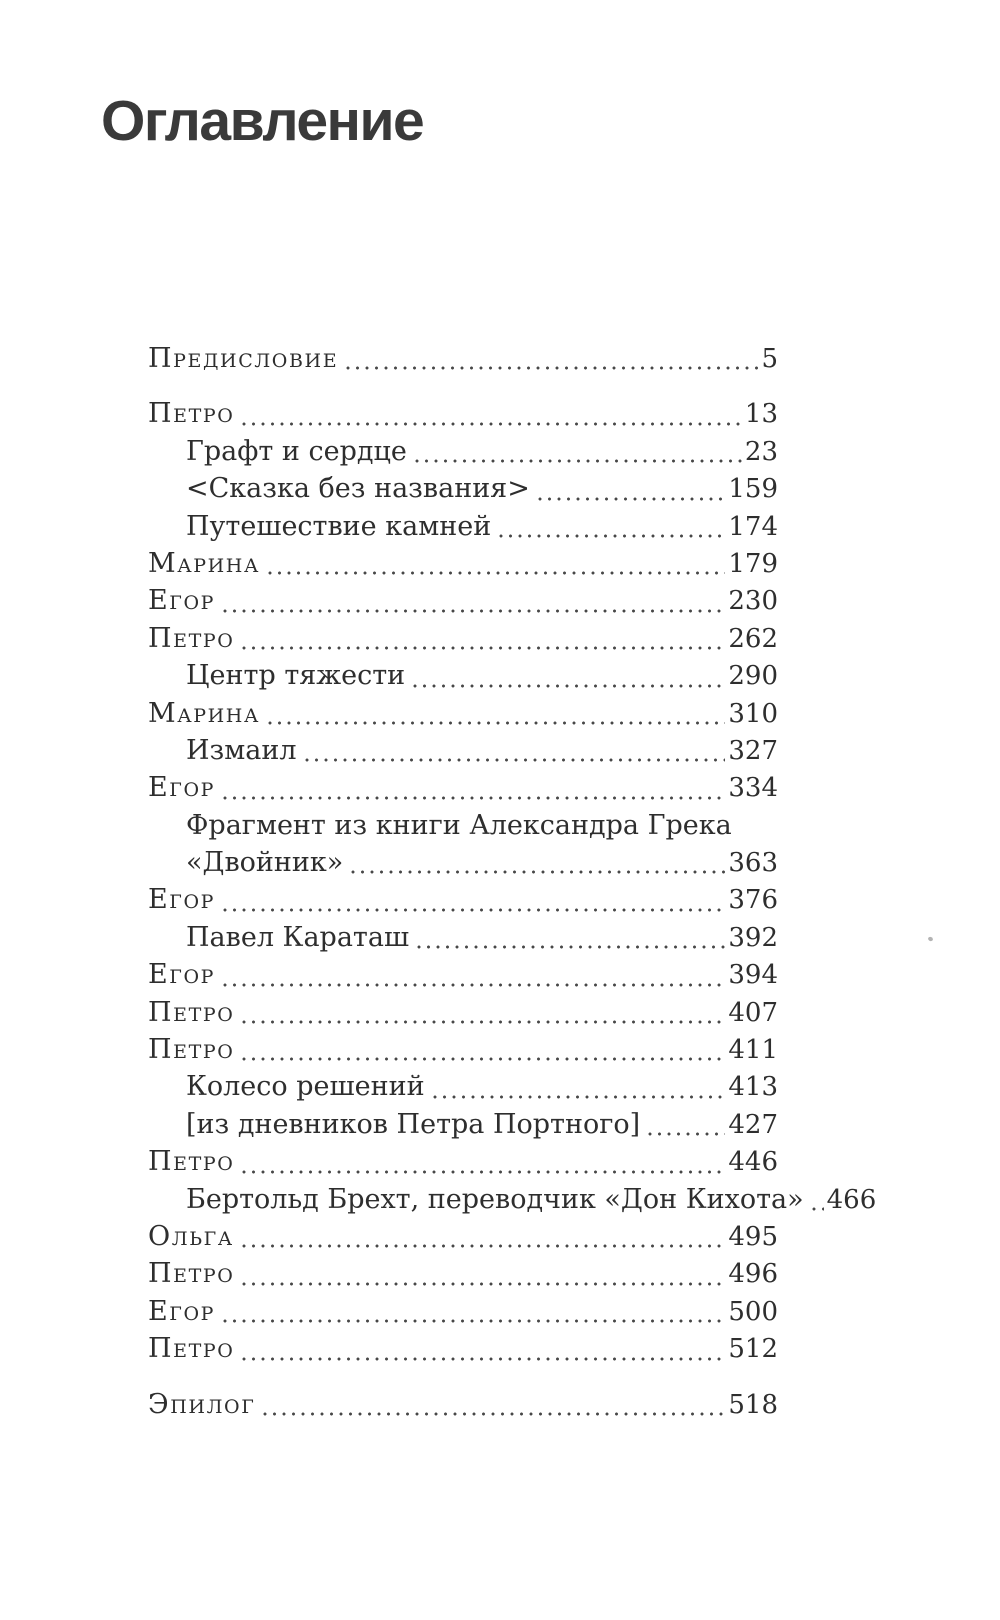  What do you see at coordinates (463, 488) in the screenshot?
I see `toc-entry: <Сказка без названия> 159` at bounding box center [463, 488].